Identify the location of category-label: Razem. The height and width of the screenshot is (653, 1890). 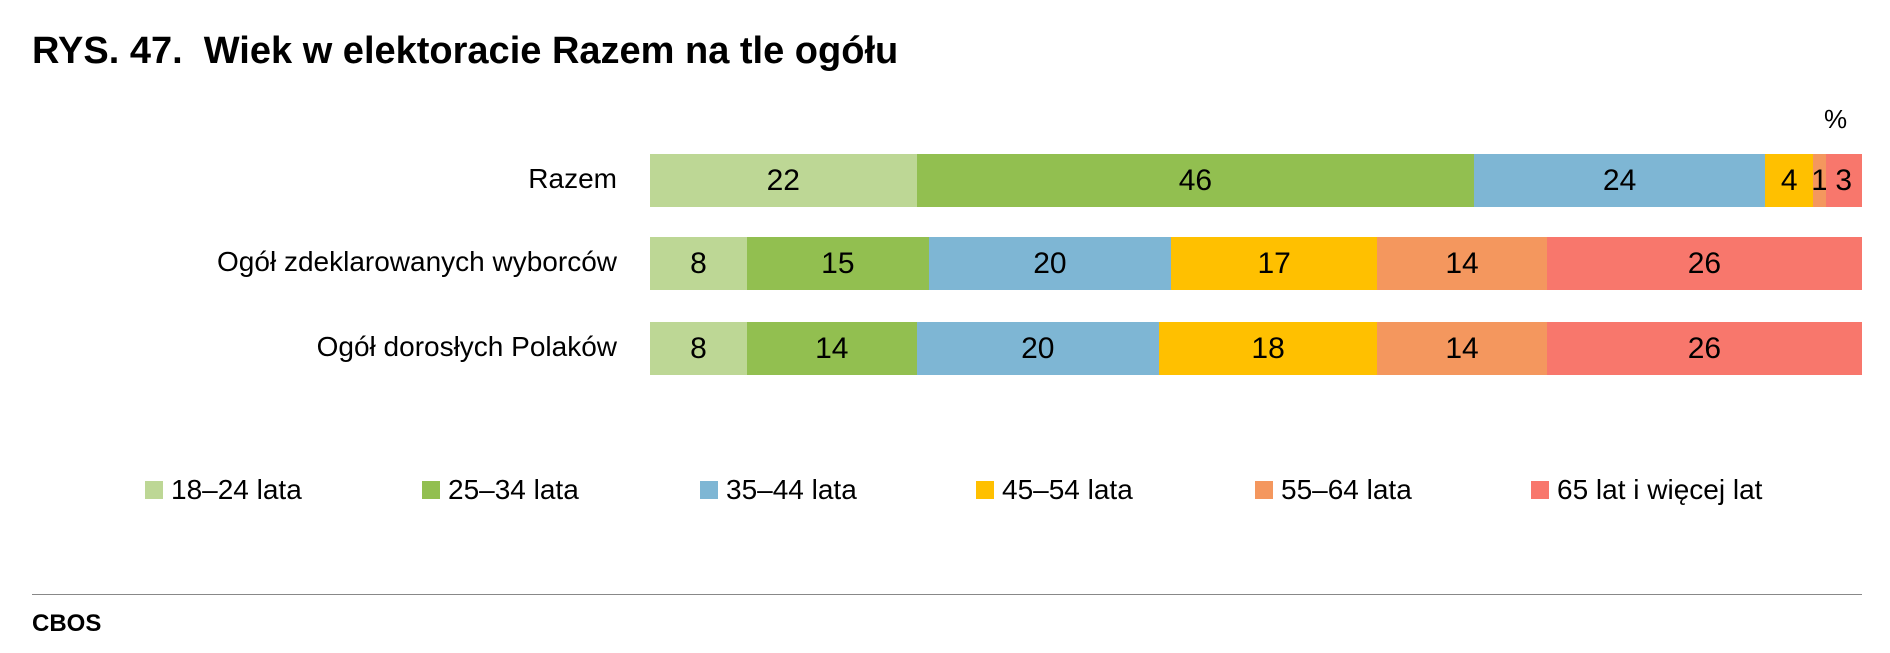
(572, 178).